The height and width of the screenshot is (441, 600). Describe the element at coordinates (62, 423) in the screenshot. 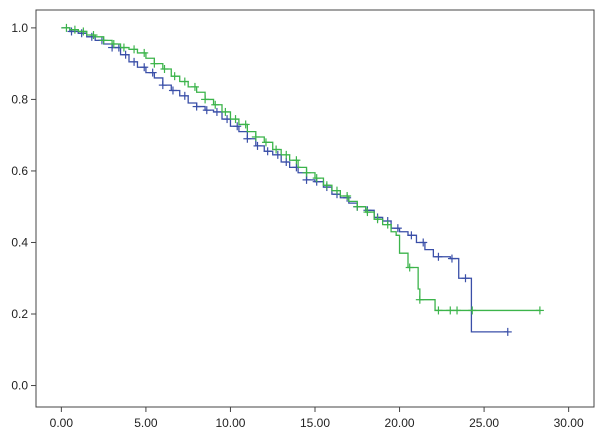

I see `x-tick-label: 0.00` at that location.